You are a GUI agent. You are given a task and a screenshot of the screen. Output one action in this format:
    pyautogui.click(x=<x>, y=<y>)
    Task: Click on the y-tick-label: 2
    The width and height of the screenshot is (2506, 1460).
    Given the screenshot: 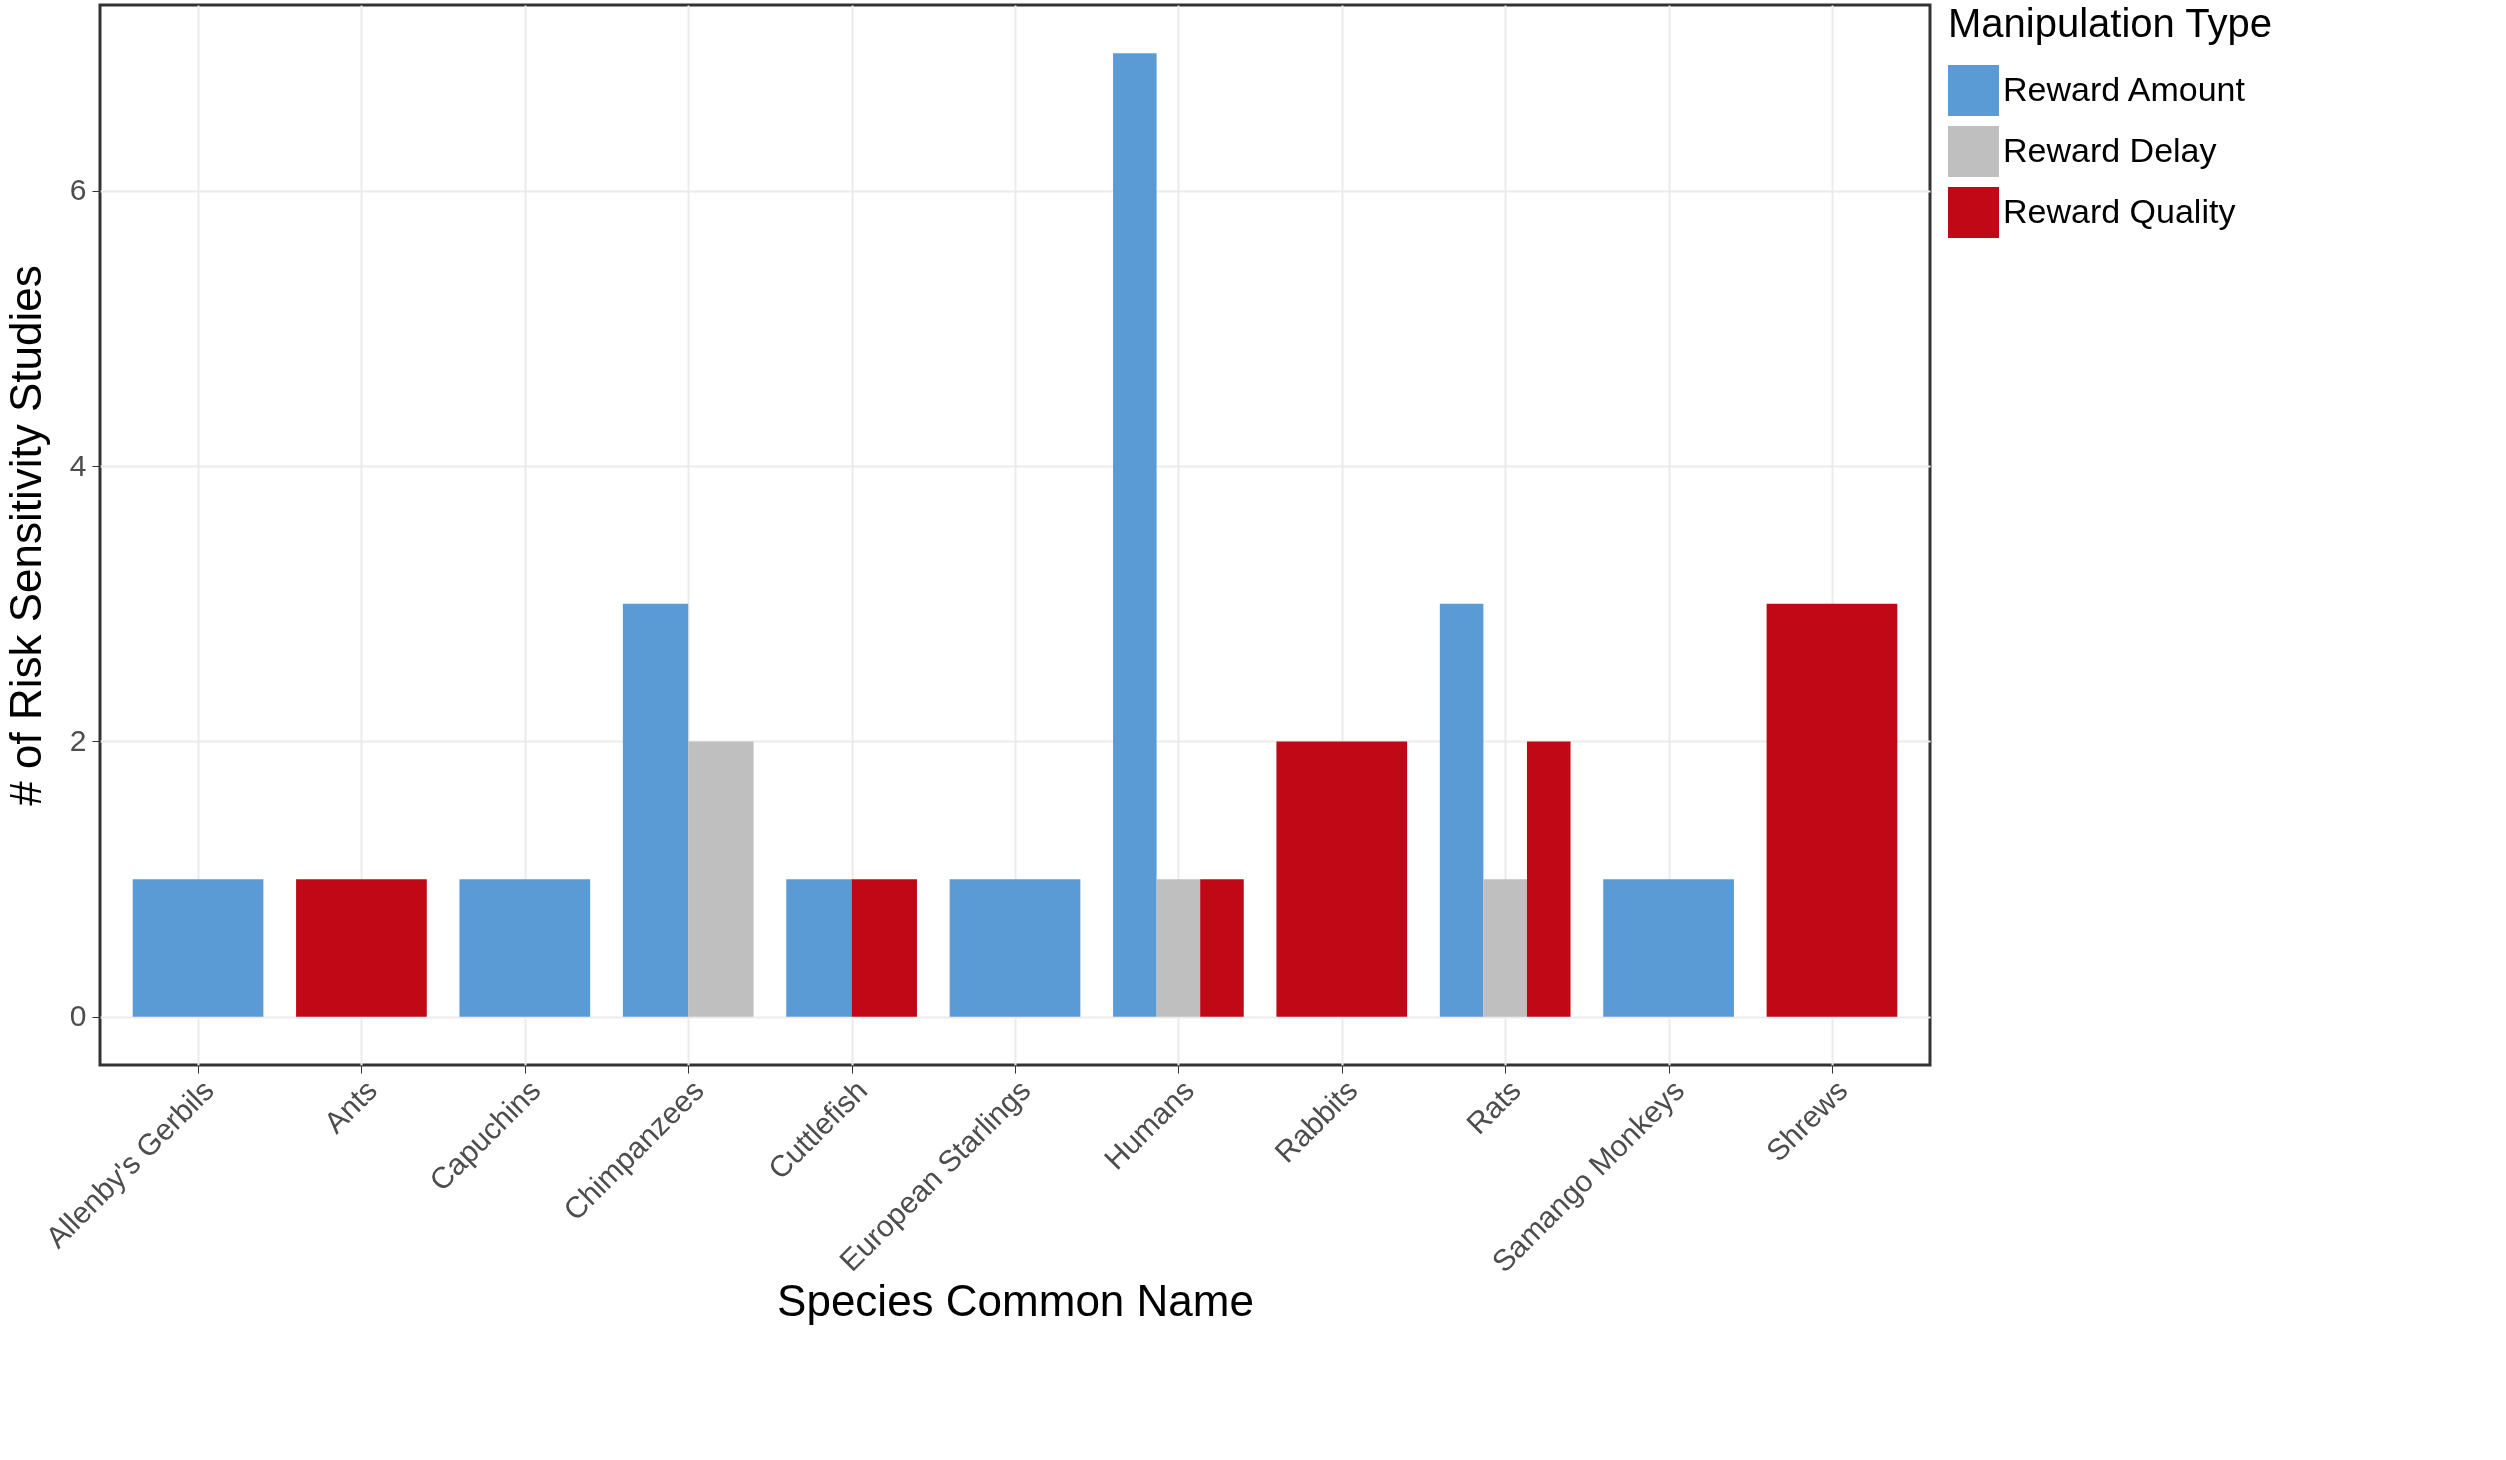 What is the action you would take?
    pyautogui.click(x=78, y=740)
    